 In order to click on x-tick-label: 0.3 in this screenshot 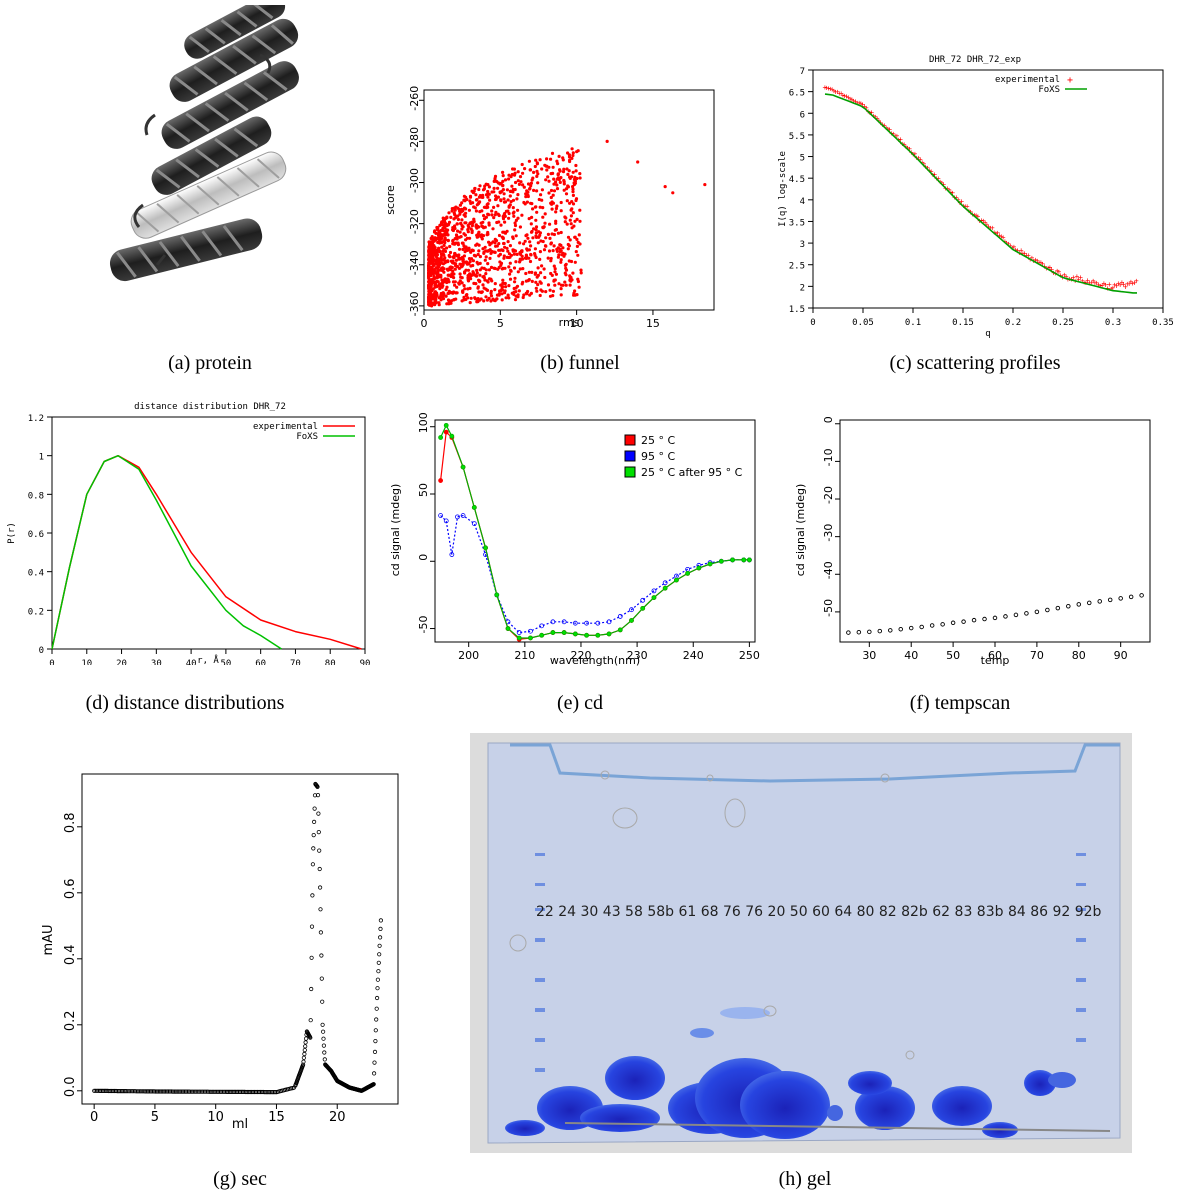, I will do `click(1113, 323)`.